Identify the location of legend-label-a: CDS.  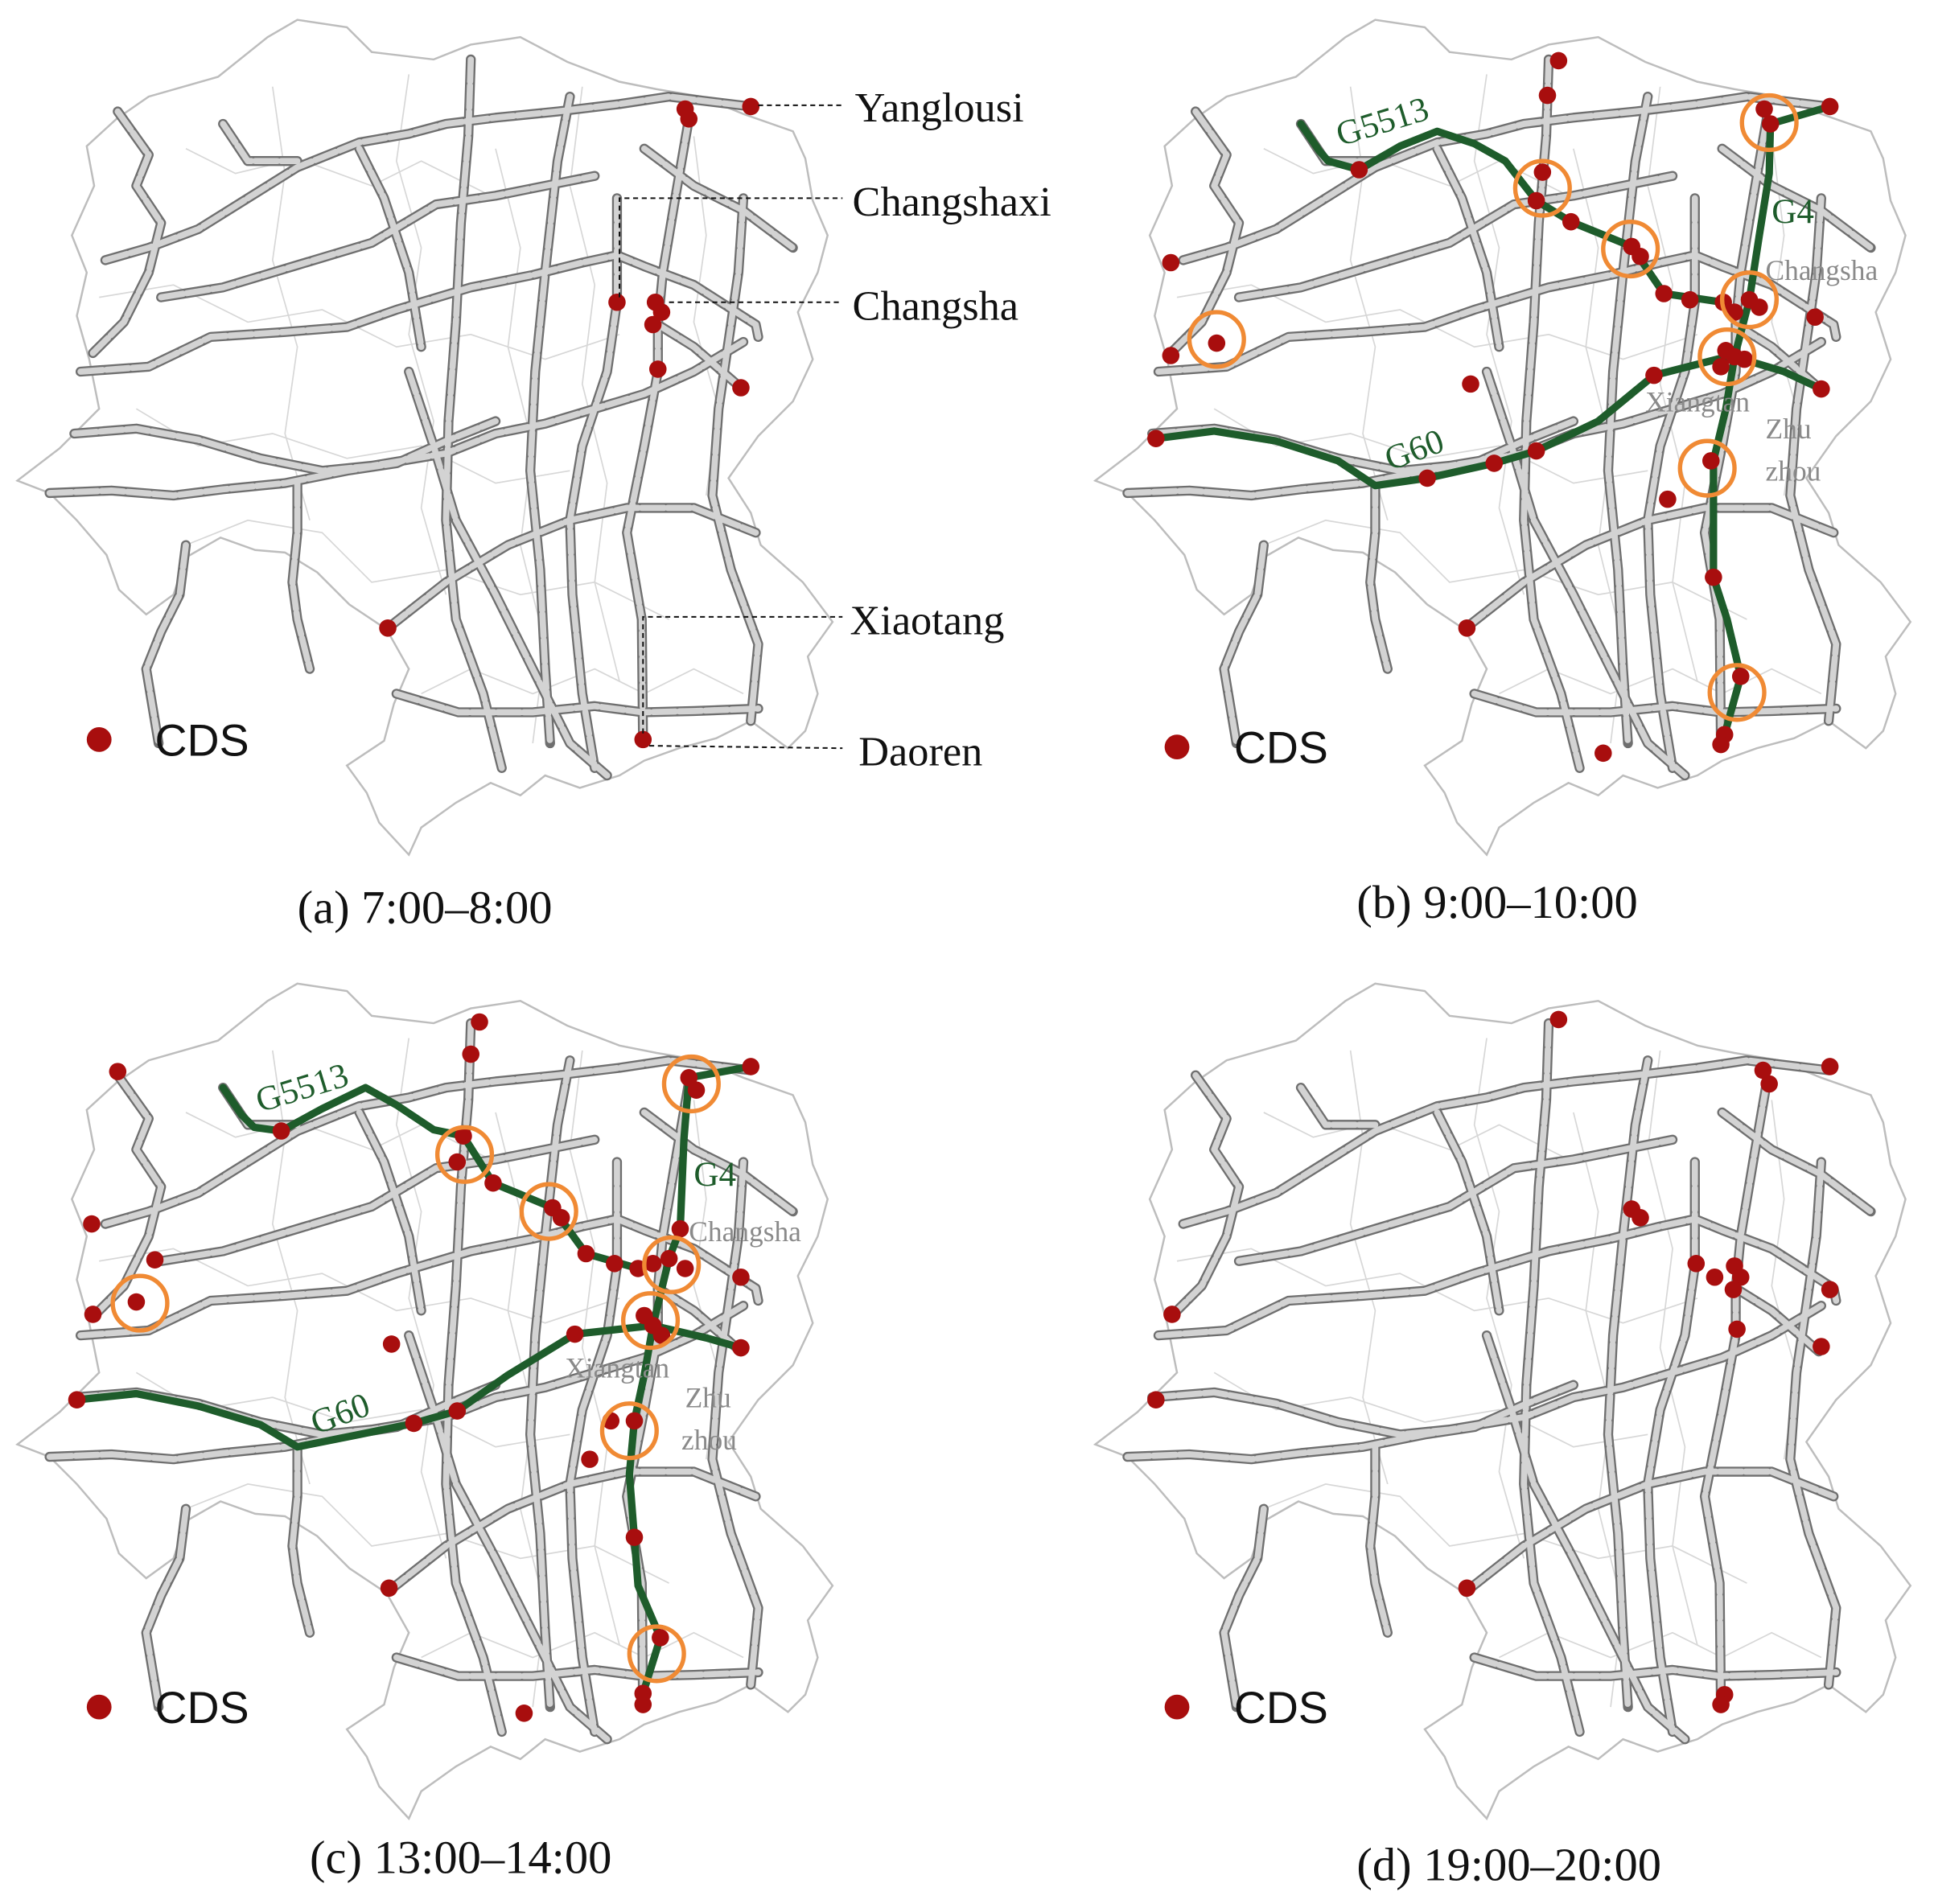
(202, 740).